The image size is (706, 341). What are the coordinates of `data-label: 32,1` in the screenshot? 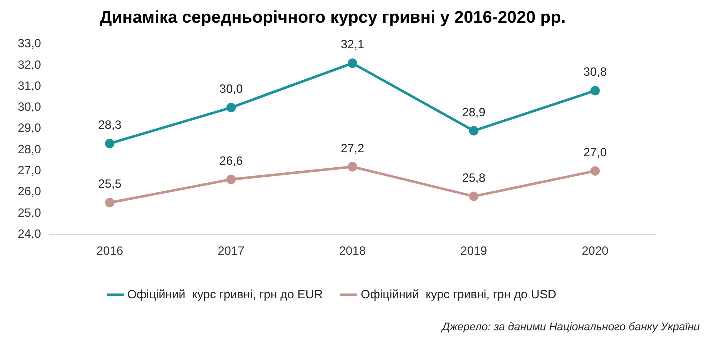 It's located at (353, 45).